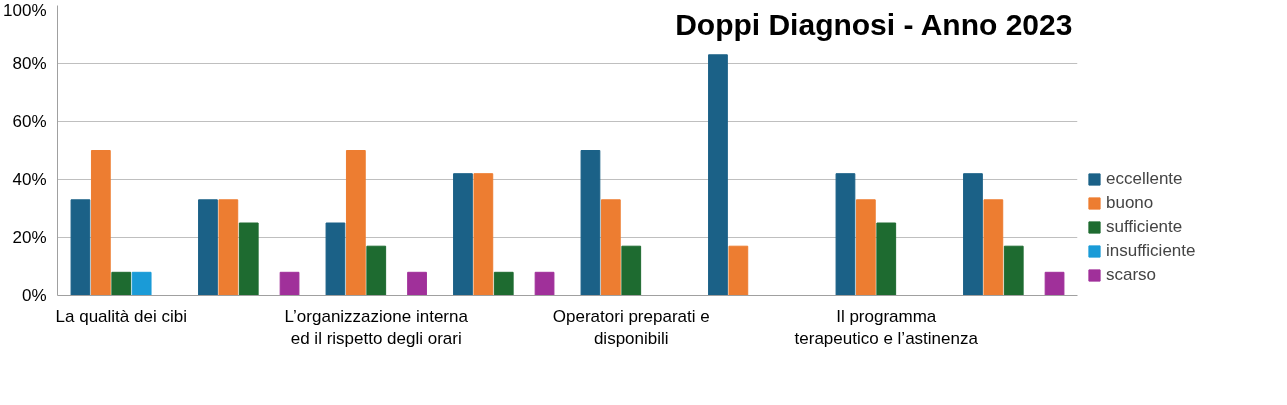 The height and width of the screenshot is (405, 1287). I want to click on x-tick-label: La qualità dei cibi, so click(121, 316).